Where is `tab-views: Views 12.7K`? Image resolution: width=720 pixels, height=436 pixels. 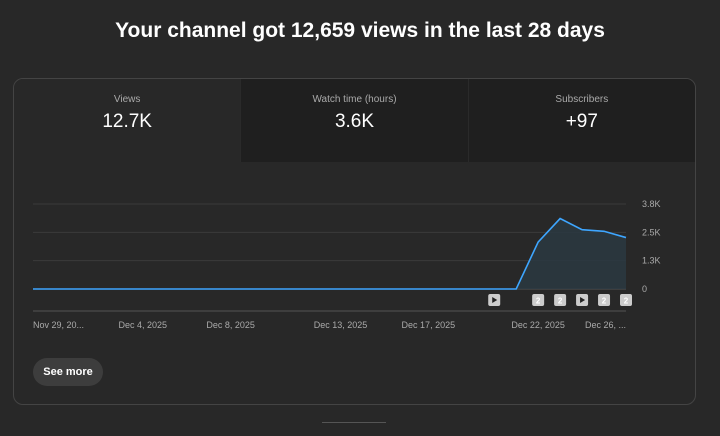 tab-views: Views 12.7K is located at coordinates (127, 120).